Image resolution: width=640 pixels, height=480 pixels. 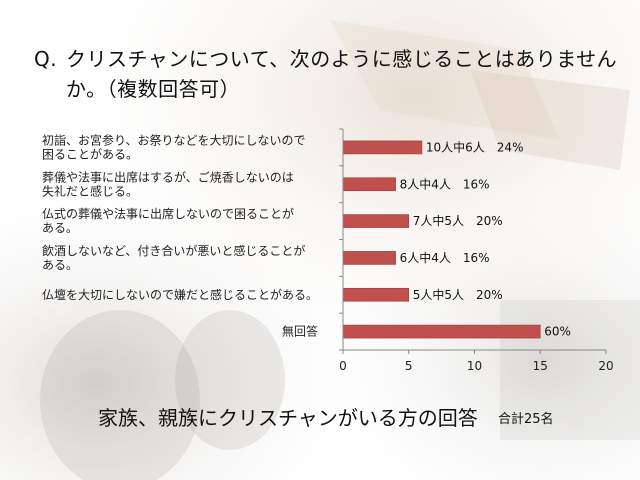 I want to click on data-label-1: 10人中6人 24%, so click(x=475, y=146).